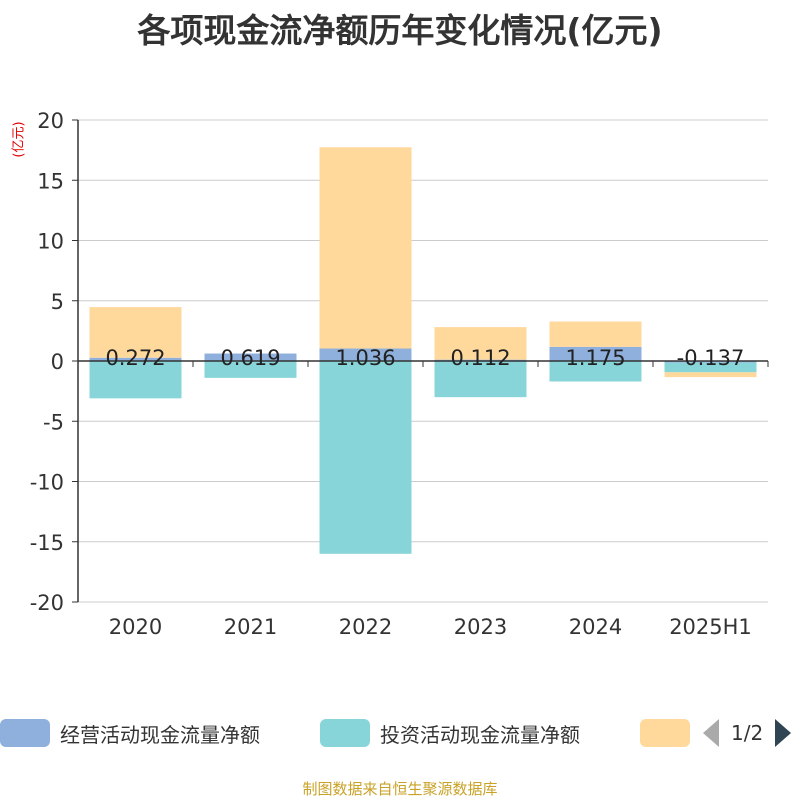 Image resolution: width=800 pixels, height=800 pixels. I want to click on y-tick-label: 10, so click(50, 242).